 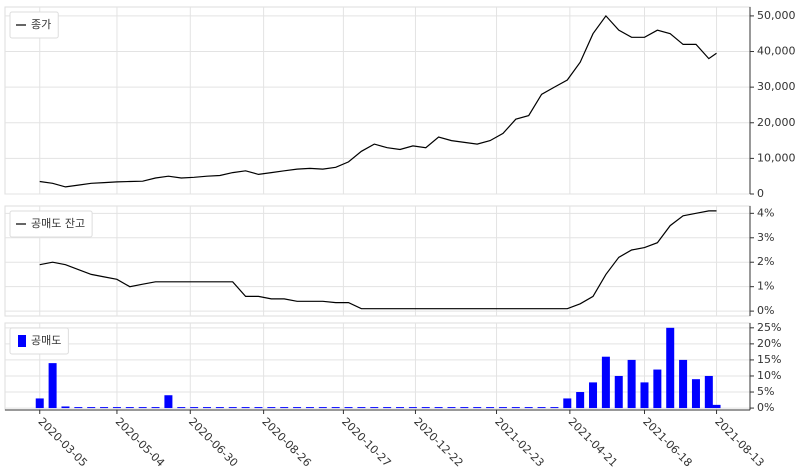 I want to click on x-tick-label: 2020-05-04, so click(x=140, y=442).